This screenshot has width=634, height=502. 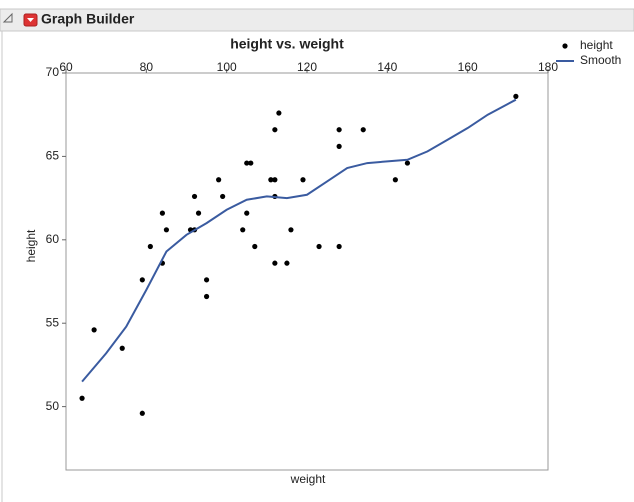 What do you see at coordinates (308, 479) in the screenshot?
I see `x-axis-label: weight` at bounding box center [308, 479].